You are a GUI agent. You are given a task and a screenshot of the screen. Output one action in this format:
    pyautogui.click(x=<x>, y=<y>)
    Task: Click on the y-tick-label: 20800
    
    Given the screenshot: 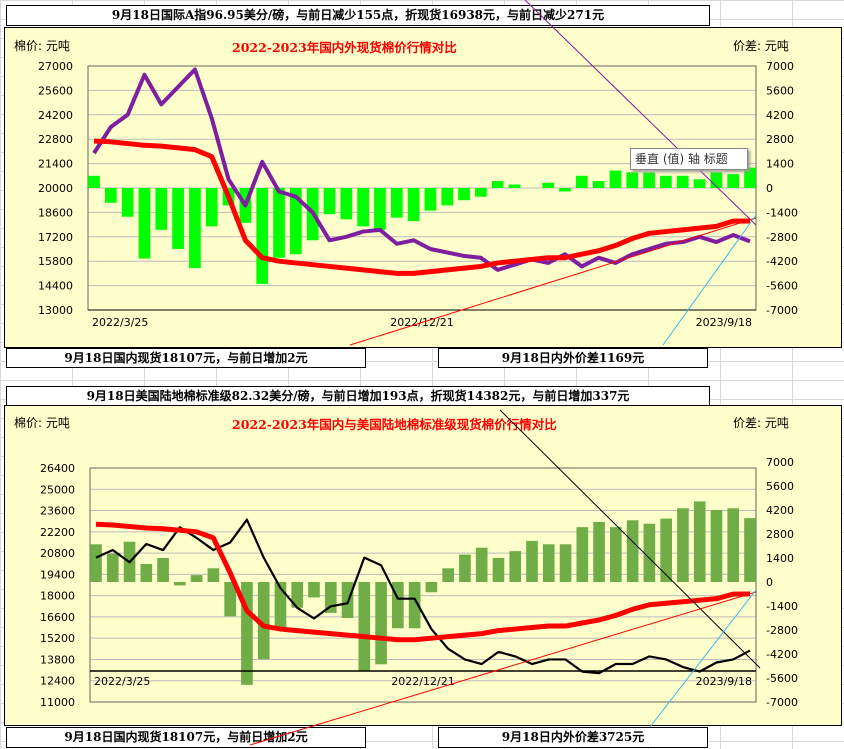 What is the action you would take?
    pyautogui.click(x=57, y=553)
    